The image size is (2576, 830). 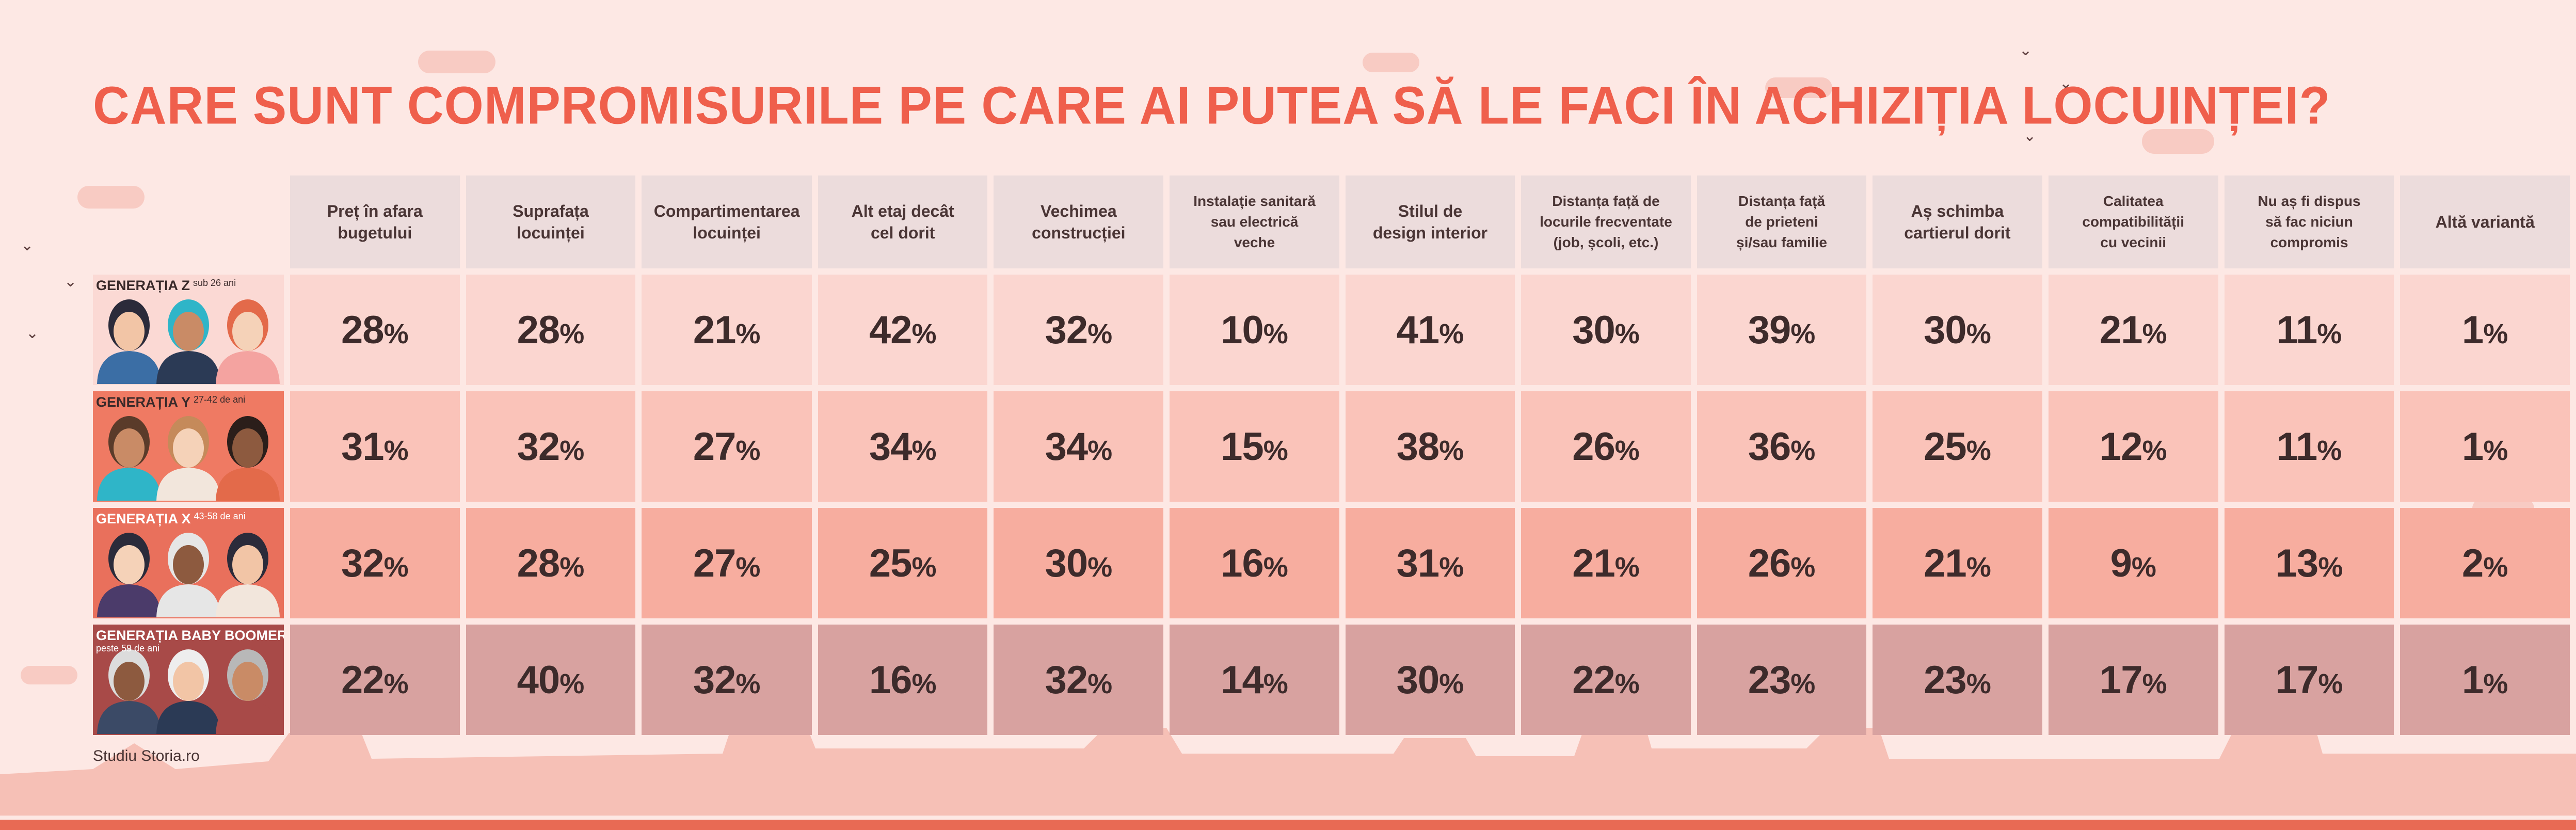 I want to click on cloud-decoration, so click(x=2178, y=141).